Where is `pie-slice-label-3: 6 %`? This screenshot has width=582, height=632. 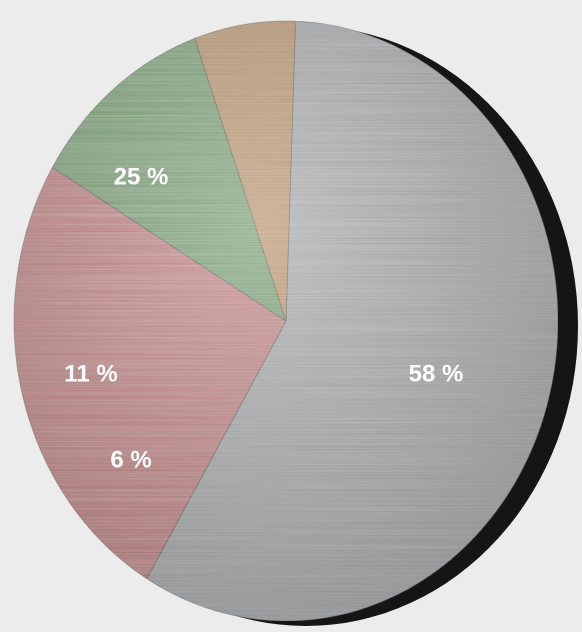 pie-slice-label-3: 6 % is located at coordinates (130, 459).